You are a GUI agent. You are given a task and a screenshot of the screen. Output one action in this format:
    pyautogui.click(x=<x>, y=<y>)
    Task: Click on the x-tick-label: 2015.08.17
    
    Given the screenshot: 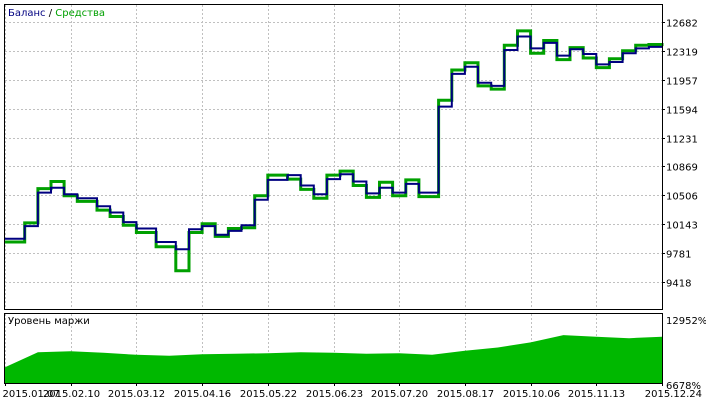 What is the action you would take?
    pyautogui.click(x=465, y=394)
    